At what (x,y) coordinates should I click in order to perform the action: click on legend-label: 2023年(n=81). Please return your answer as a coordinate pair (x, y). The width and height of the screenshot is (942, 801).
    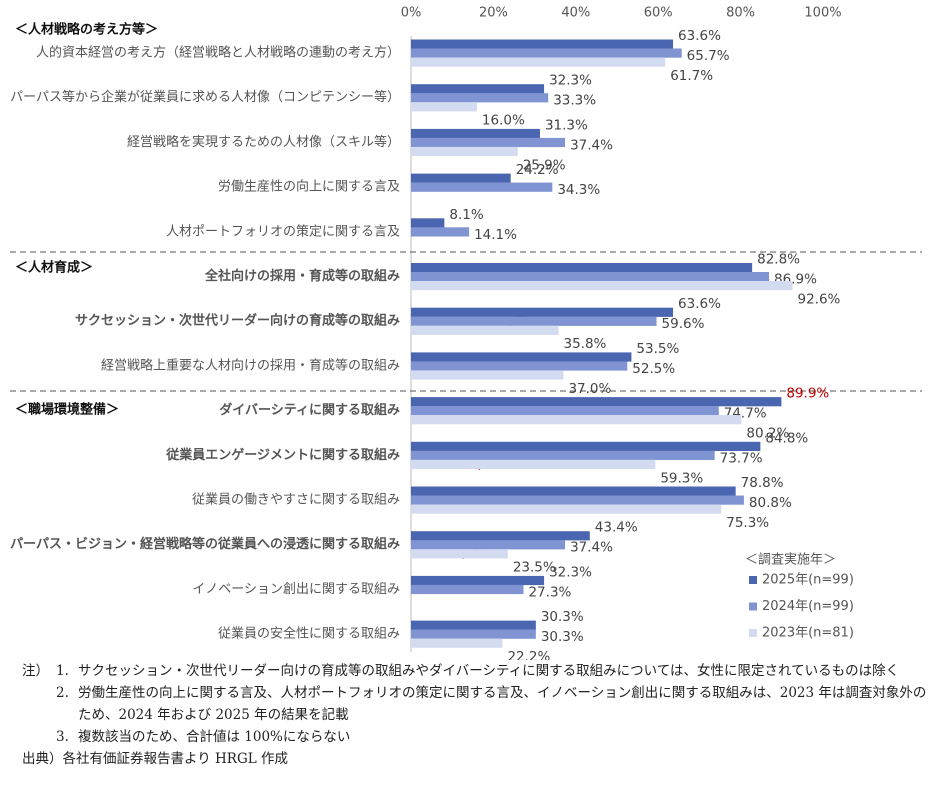
    Looking at the image, I should click on (808, 633).